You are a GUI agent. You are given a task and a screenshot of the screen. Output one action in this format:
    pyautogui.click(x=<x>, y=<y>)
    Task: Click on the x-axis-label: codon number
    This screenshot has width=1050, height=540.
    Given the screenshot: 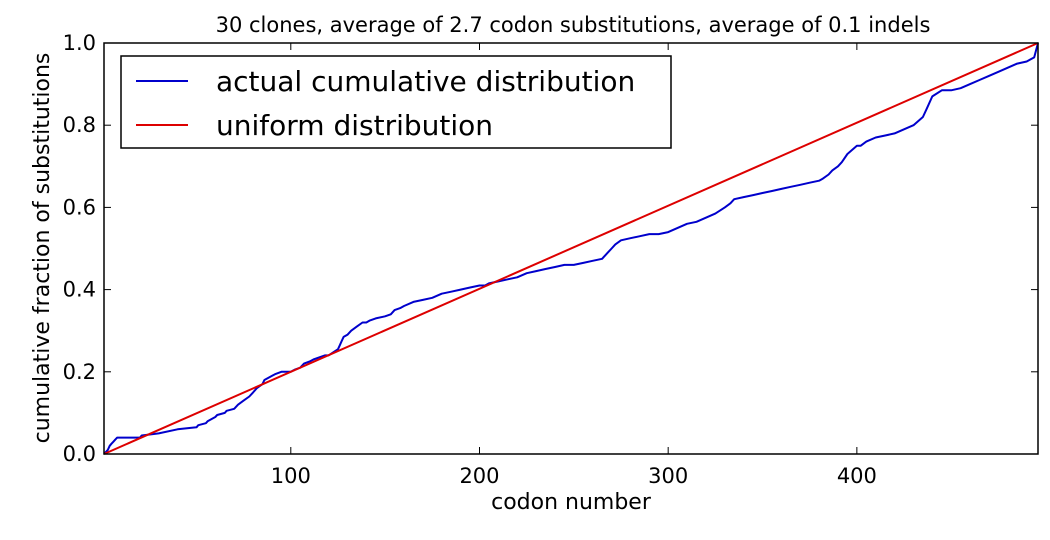 What is the action you would take?
    pyautogui.click(x=571, y=502)
    